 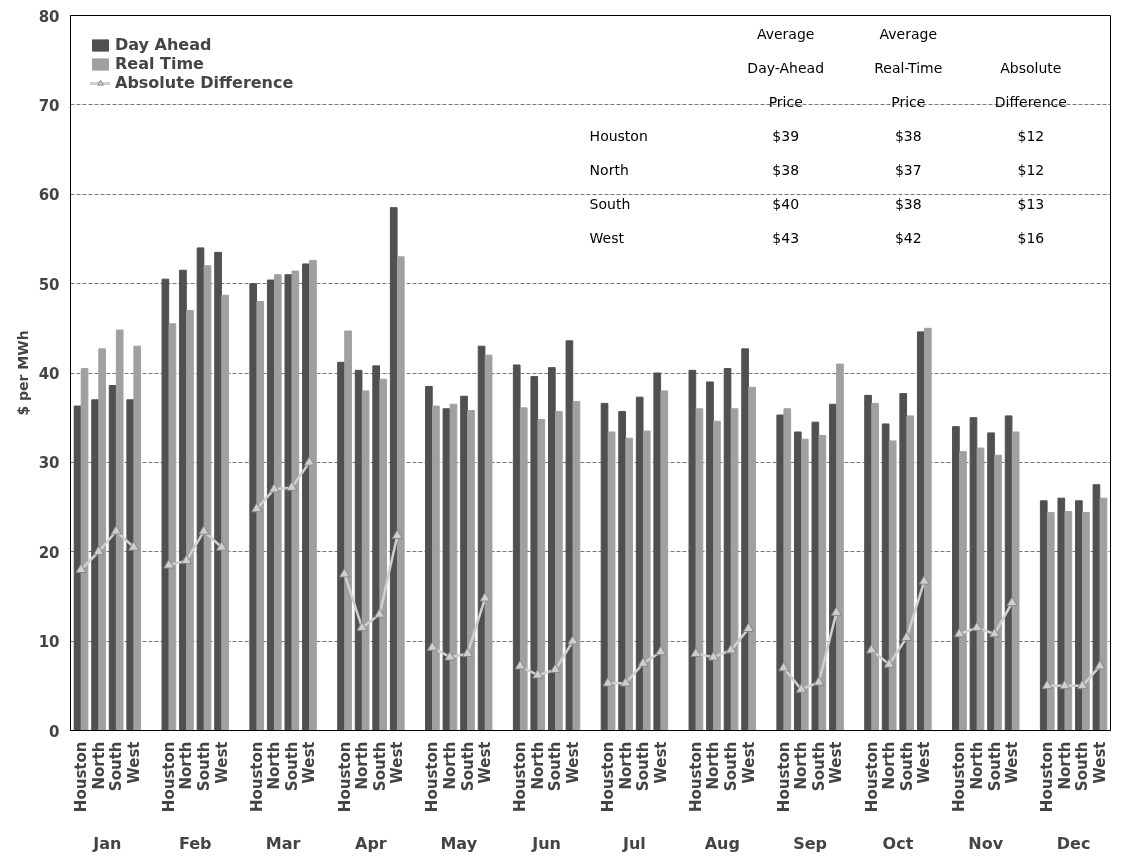 What do you see at coordinates (49, 195) in the screenshot?
I see `y-tick-label: 60` at bounding box center [49, 195].